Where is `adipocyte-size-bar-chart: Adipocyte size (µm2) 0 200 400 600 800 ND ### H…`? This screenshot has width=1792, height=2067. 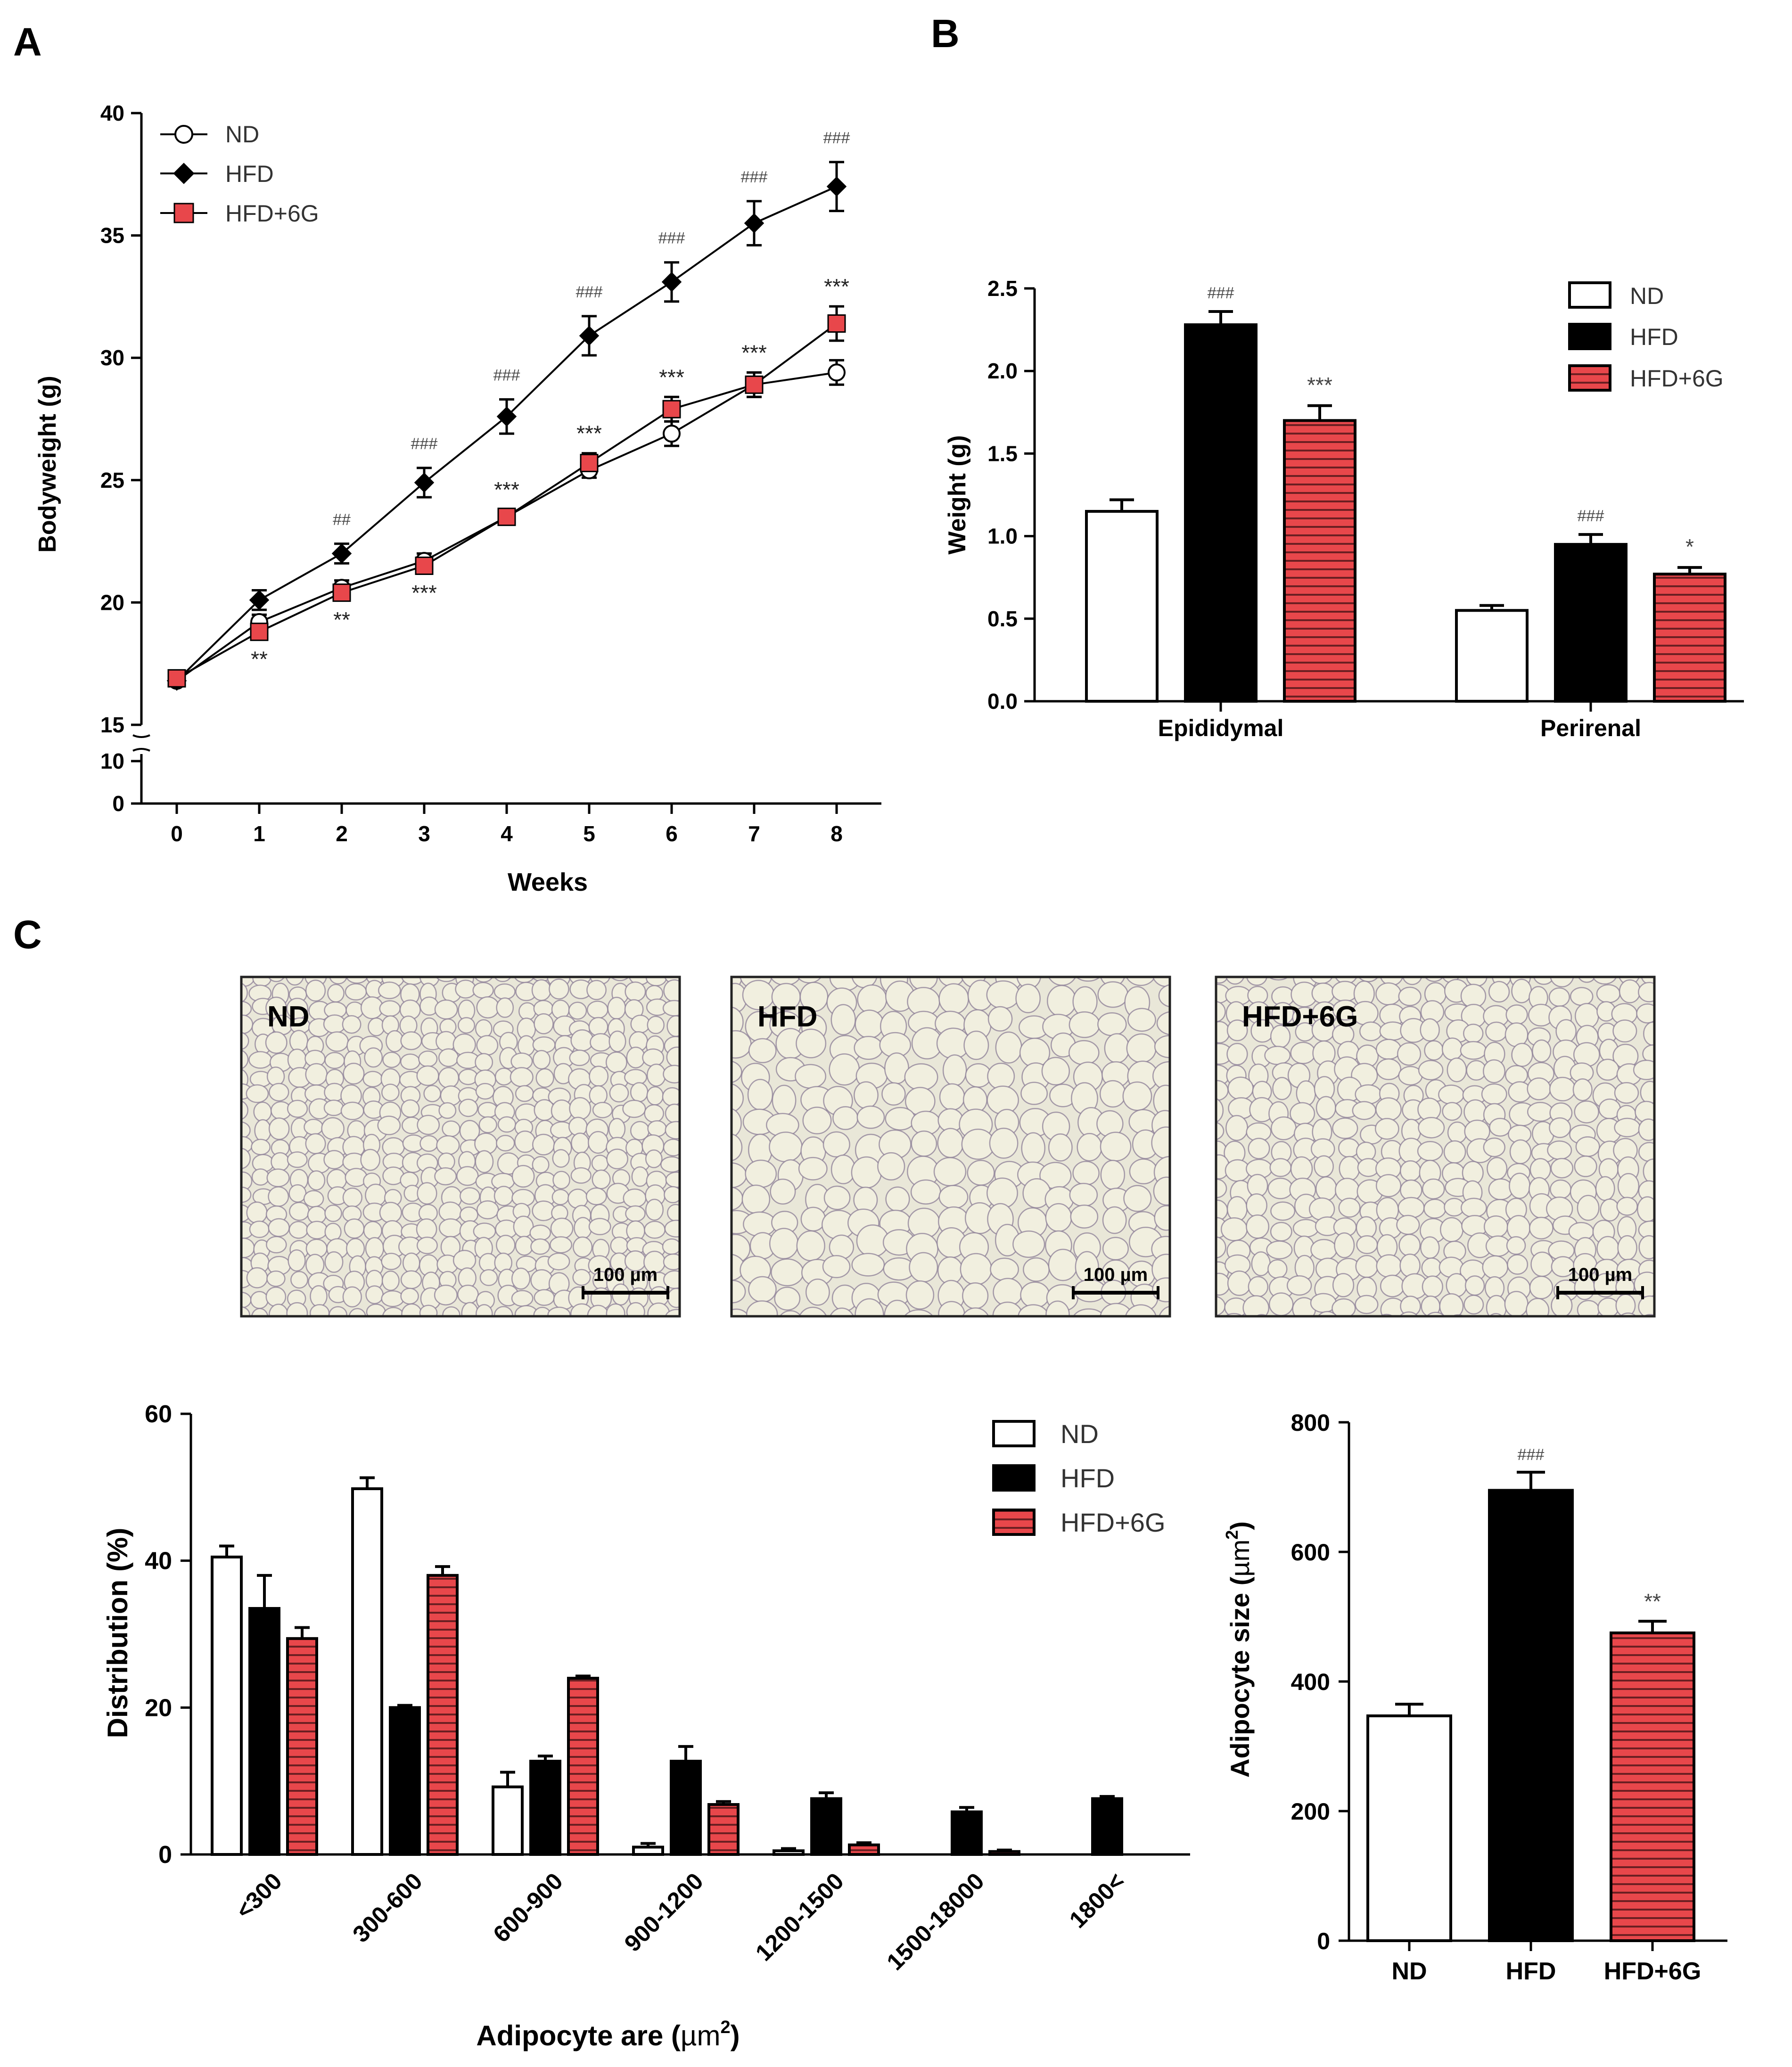 adipocyte-size-bar-chart: Adipocyte size (µm2) 0 200 400 600 800 ND ### H… is located at coordinates (1474, 1698).